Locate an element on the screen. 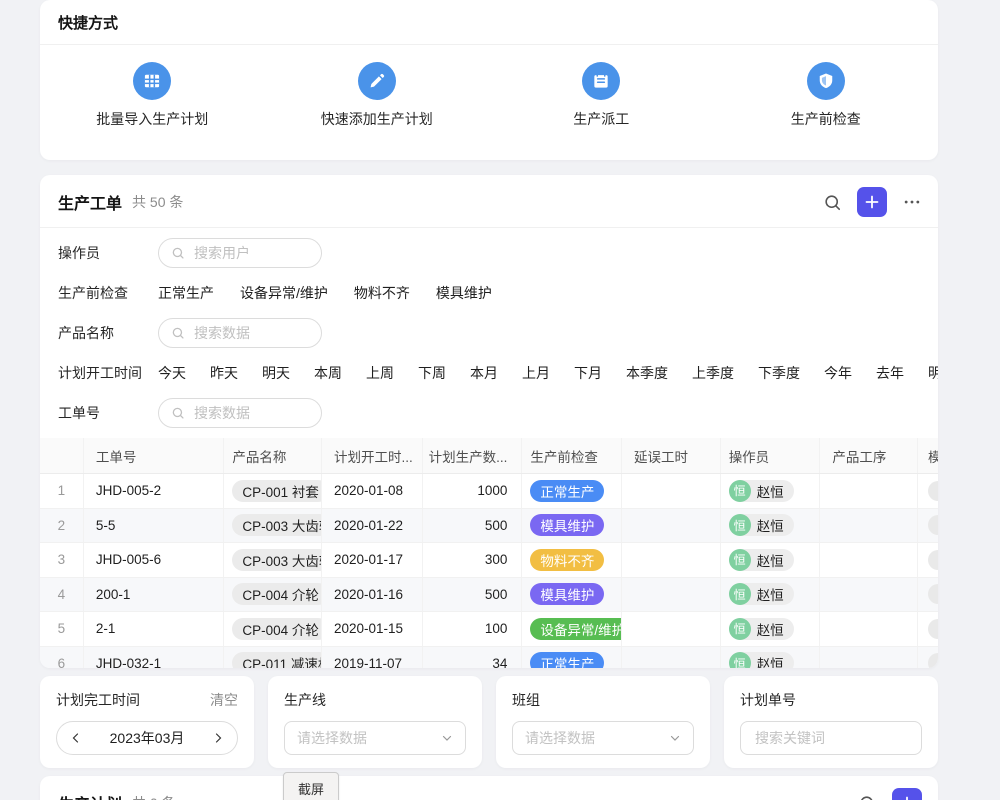  shortcut-row: 批量导入生产计划 快速添加生产计划 生产派工 生产前检查 is located at coordinates (489, 87).